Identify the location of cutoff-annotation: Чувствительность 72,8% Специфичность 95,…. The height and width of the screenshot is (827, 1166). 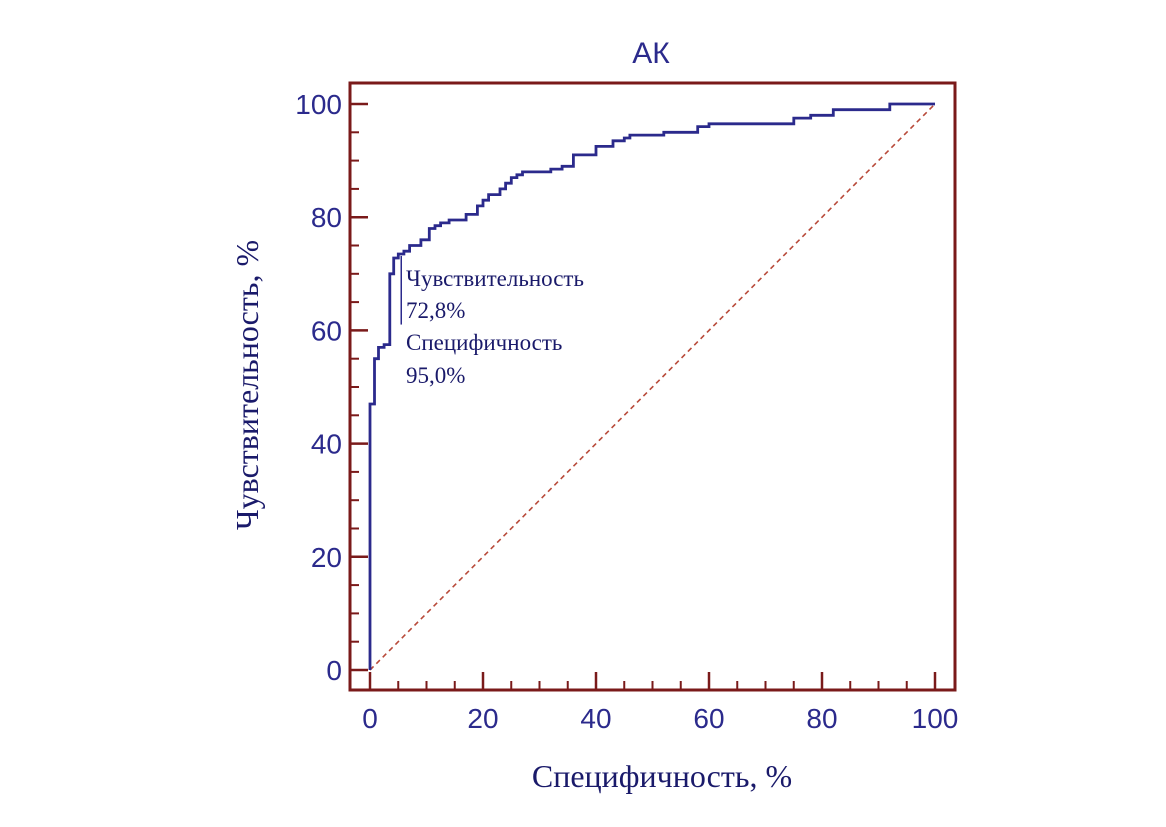
(495, 327).